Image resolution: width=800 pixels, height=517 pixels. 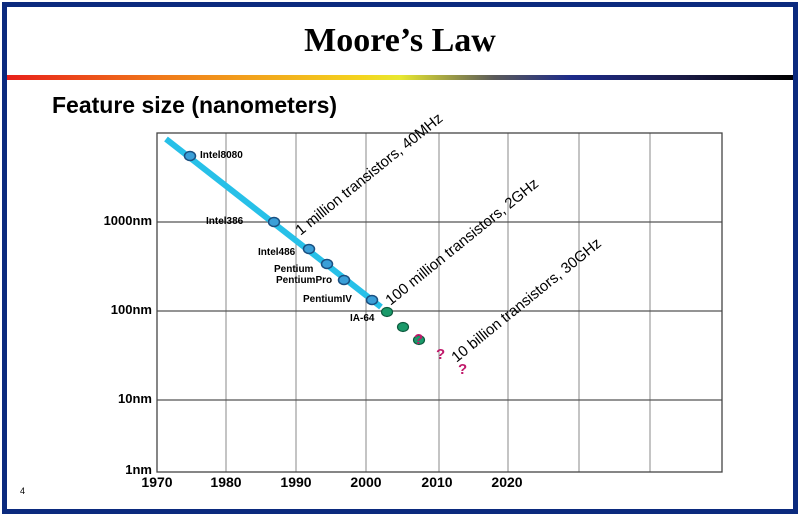 What do you see at coordinates (138, 469) in the screenshot?
I see `y-tick-1nm: 1nm` at bounding box center [138, 469].